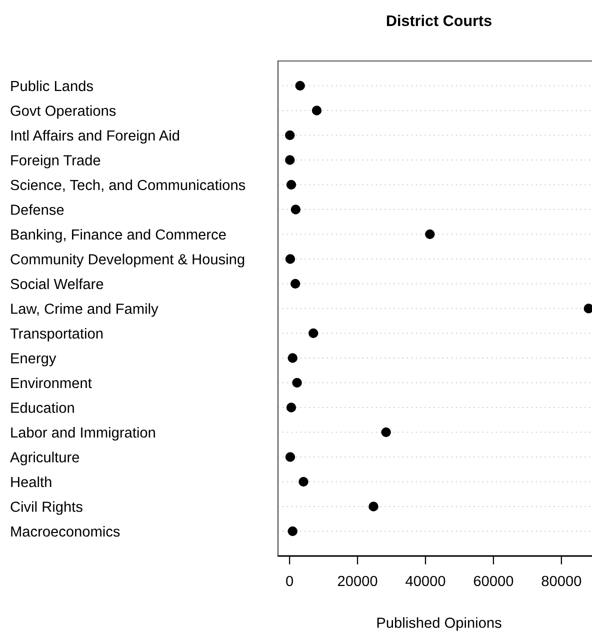 The width and height of the screenshot is (592, 631). I want to click on x-tick-label: 40000, so click(426, 581).